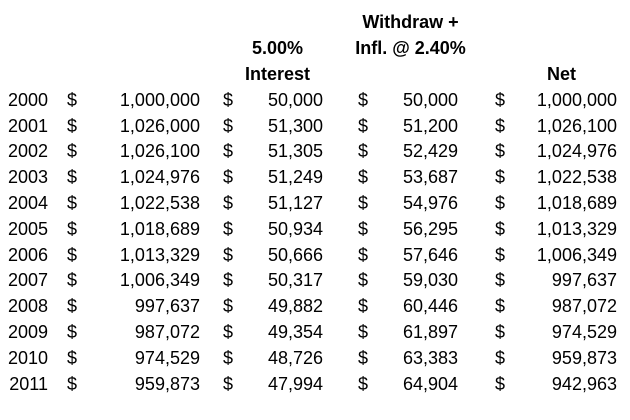 Image resolution: width=630 pixels, height=420 pixels. Describe the element at coordinates (398, 280) in the screenshot. I see `cell-withdrawal: $ 59,030` at that location.